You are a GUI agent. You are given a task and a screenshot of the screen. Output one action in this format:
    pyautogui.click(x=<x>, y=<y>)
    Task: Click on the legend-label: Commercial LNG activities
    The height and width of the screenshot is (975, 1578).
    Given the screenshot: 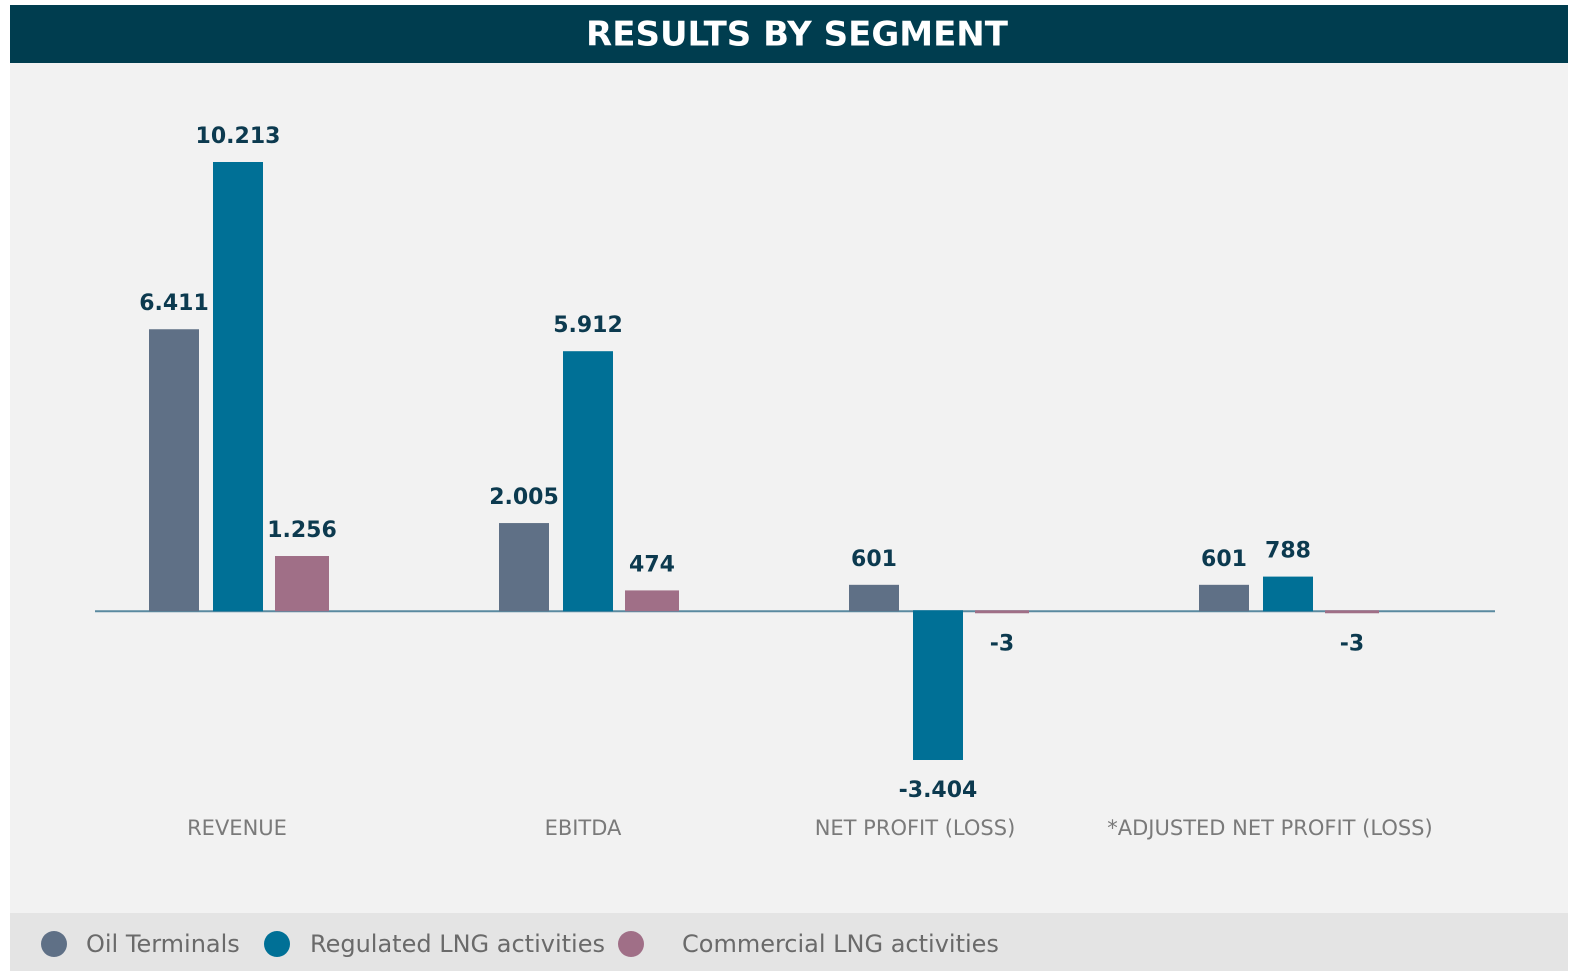 What is the action you would take?
    pyautogui.click(x=840, y=944)
    